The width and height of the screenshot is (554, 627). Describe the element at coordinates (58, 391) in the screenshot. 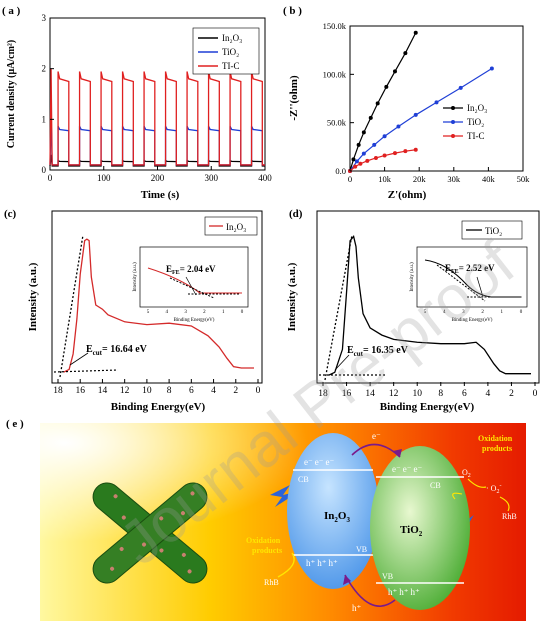

I see `x-tick-label: 18` at that location.